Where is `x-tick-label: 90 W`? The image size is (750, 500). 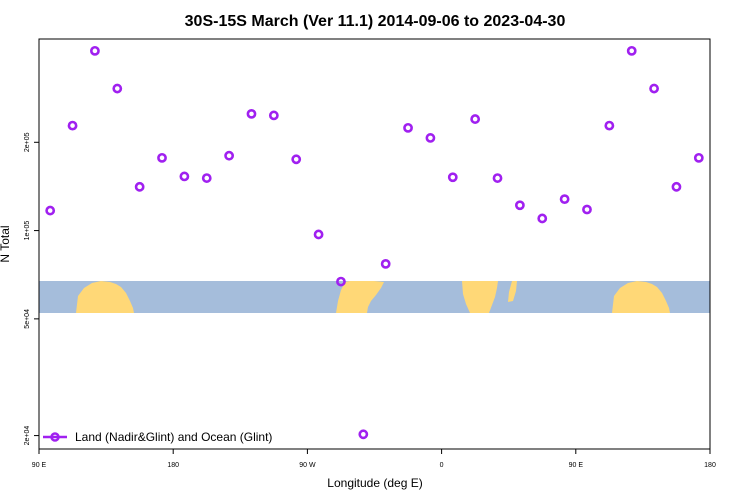 x-tick-label: 90 W is located at coordinates (307, 465).